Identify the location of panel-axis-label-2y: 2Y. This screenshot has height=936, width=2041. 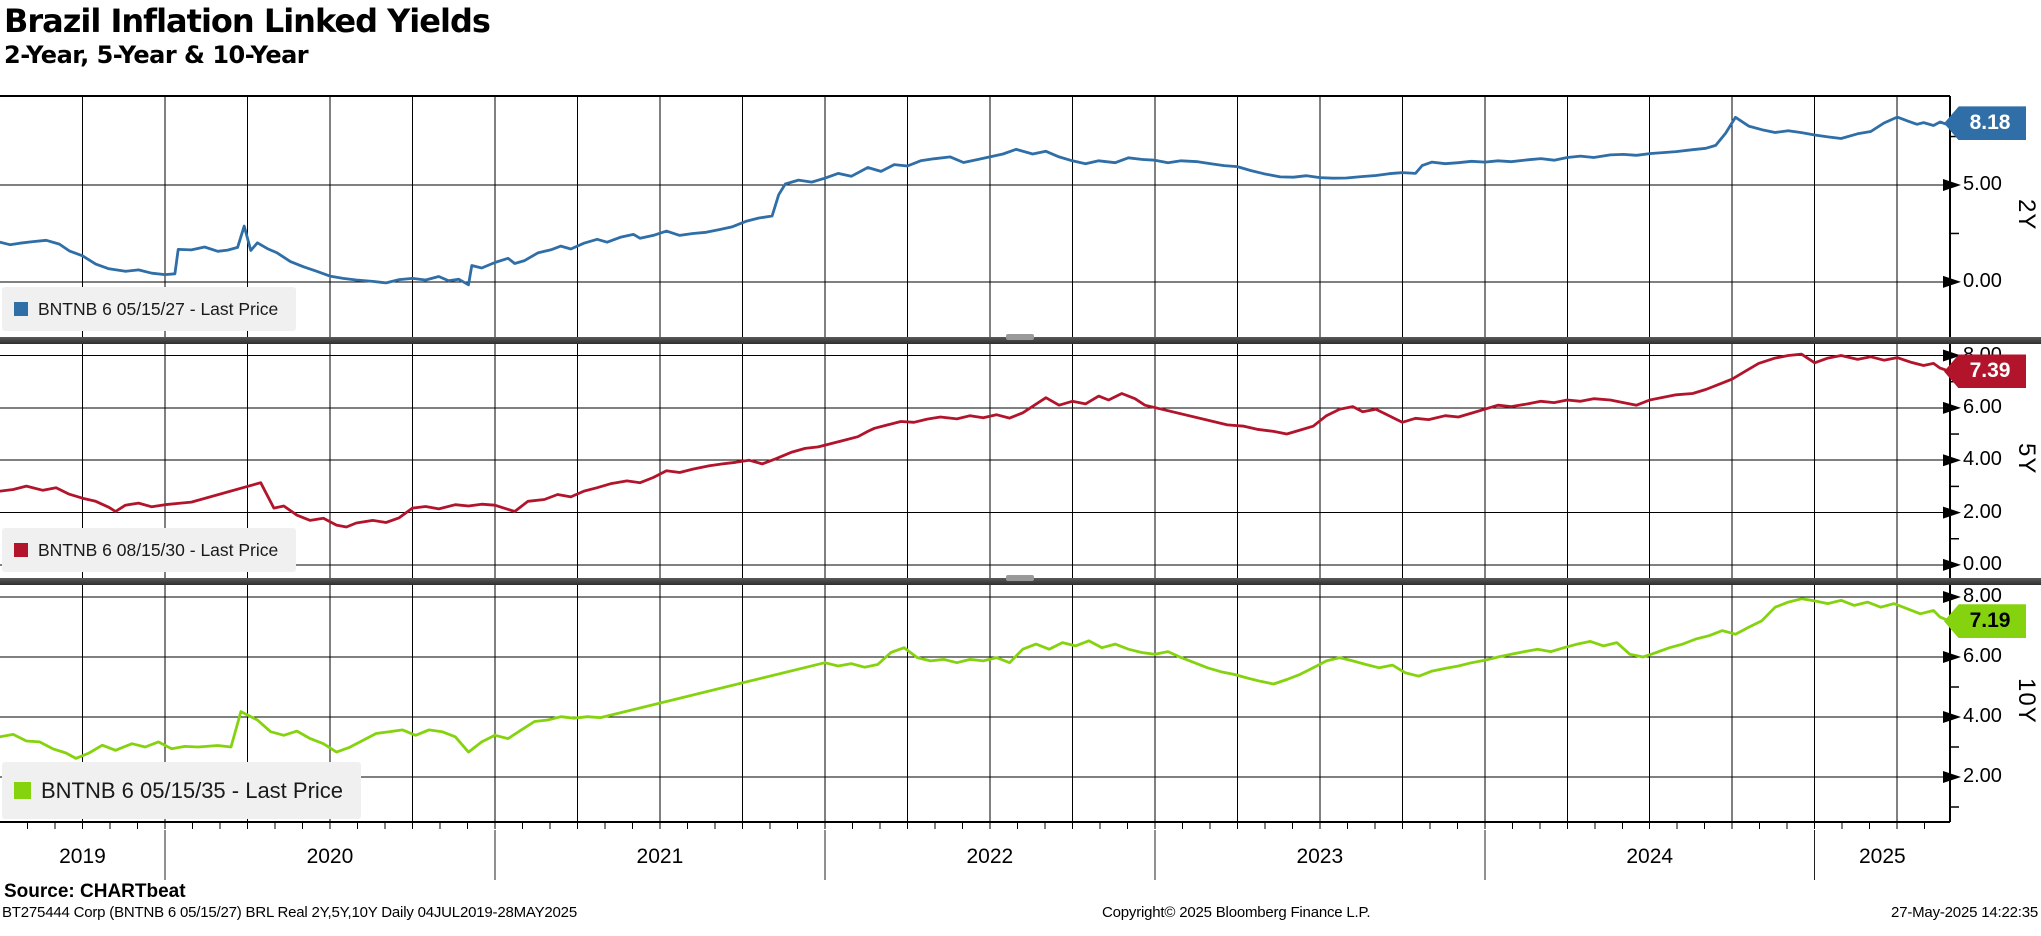
(2026, 214).